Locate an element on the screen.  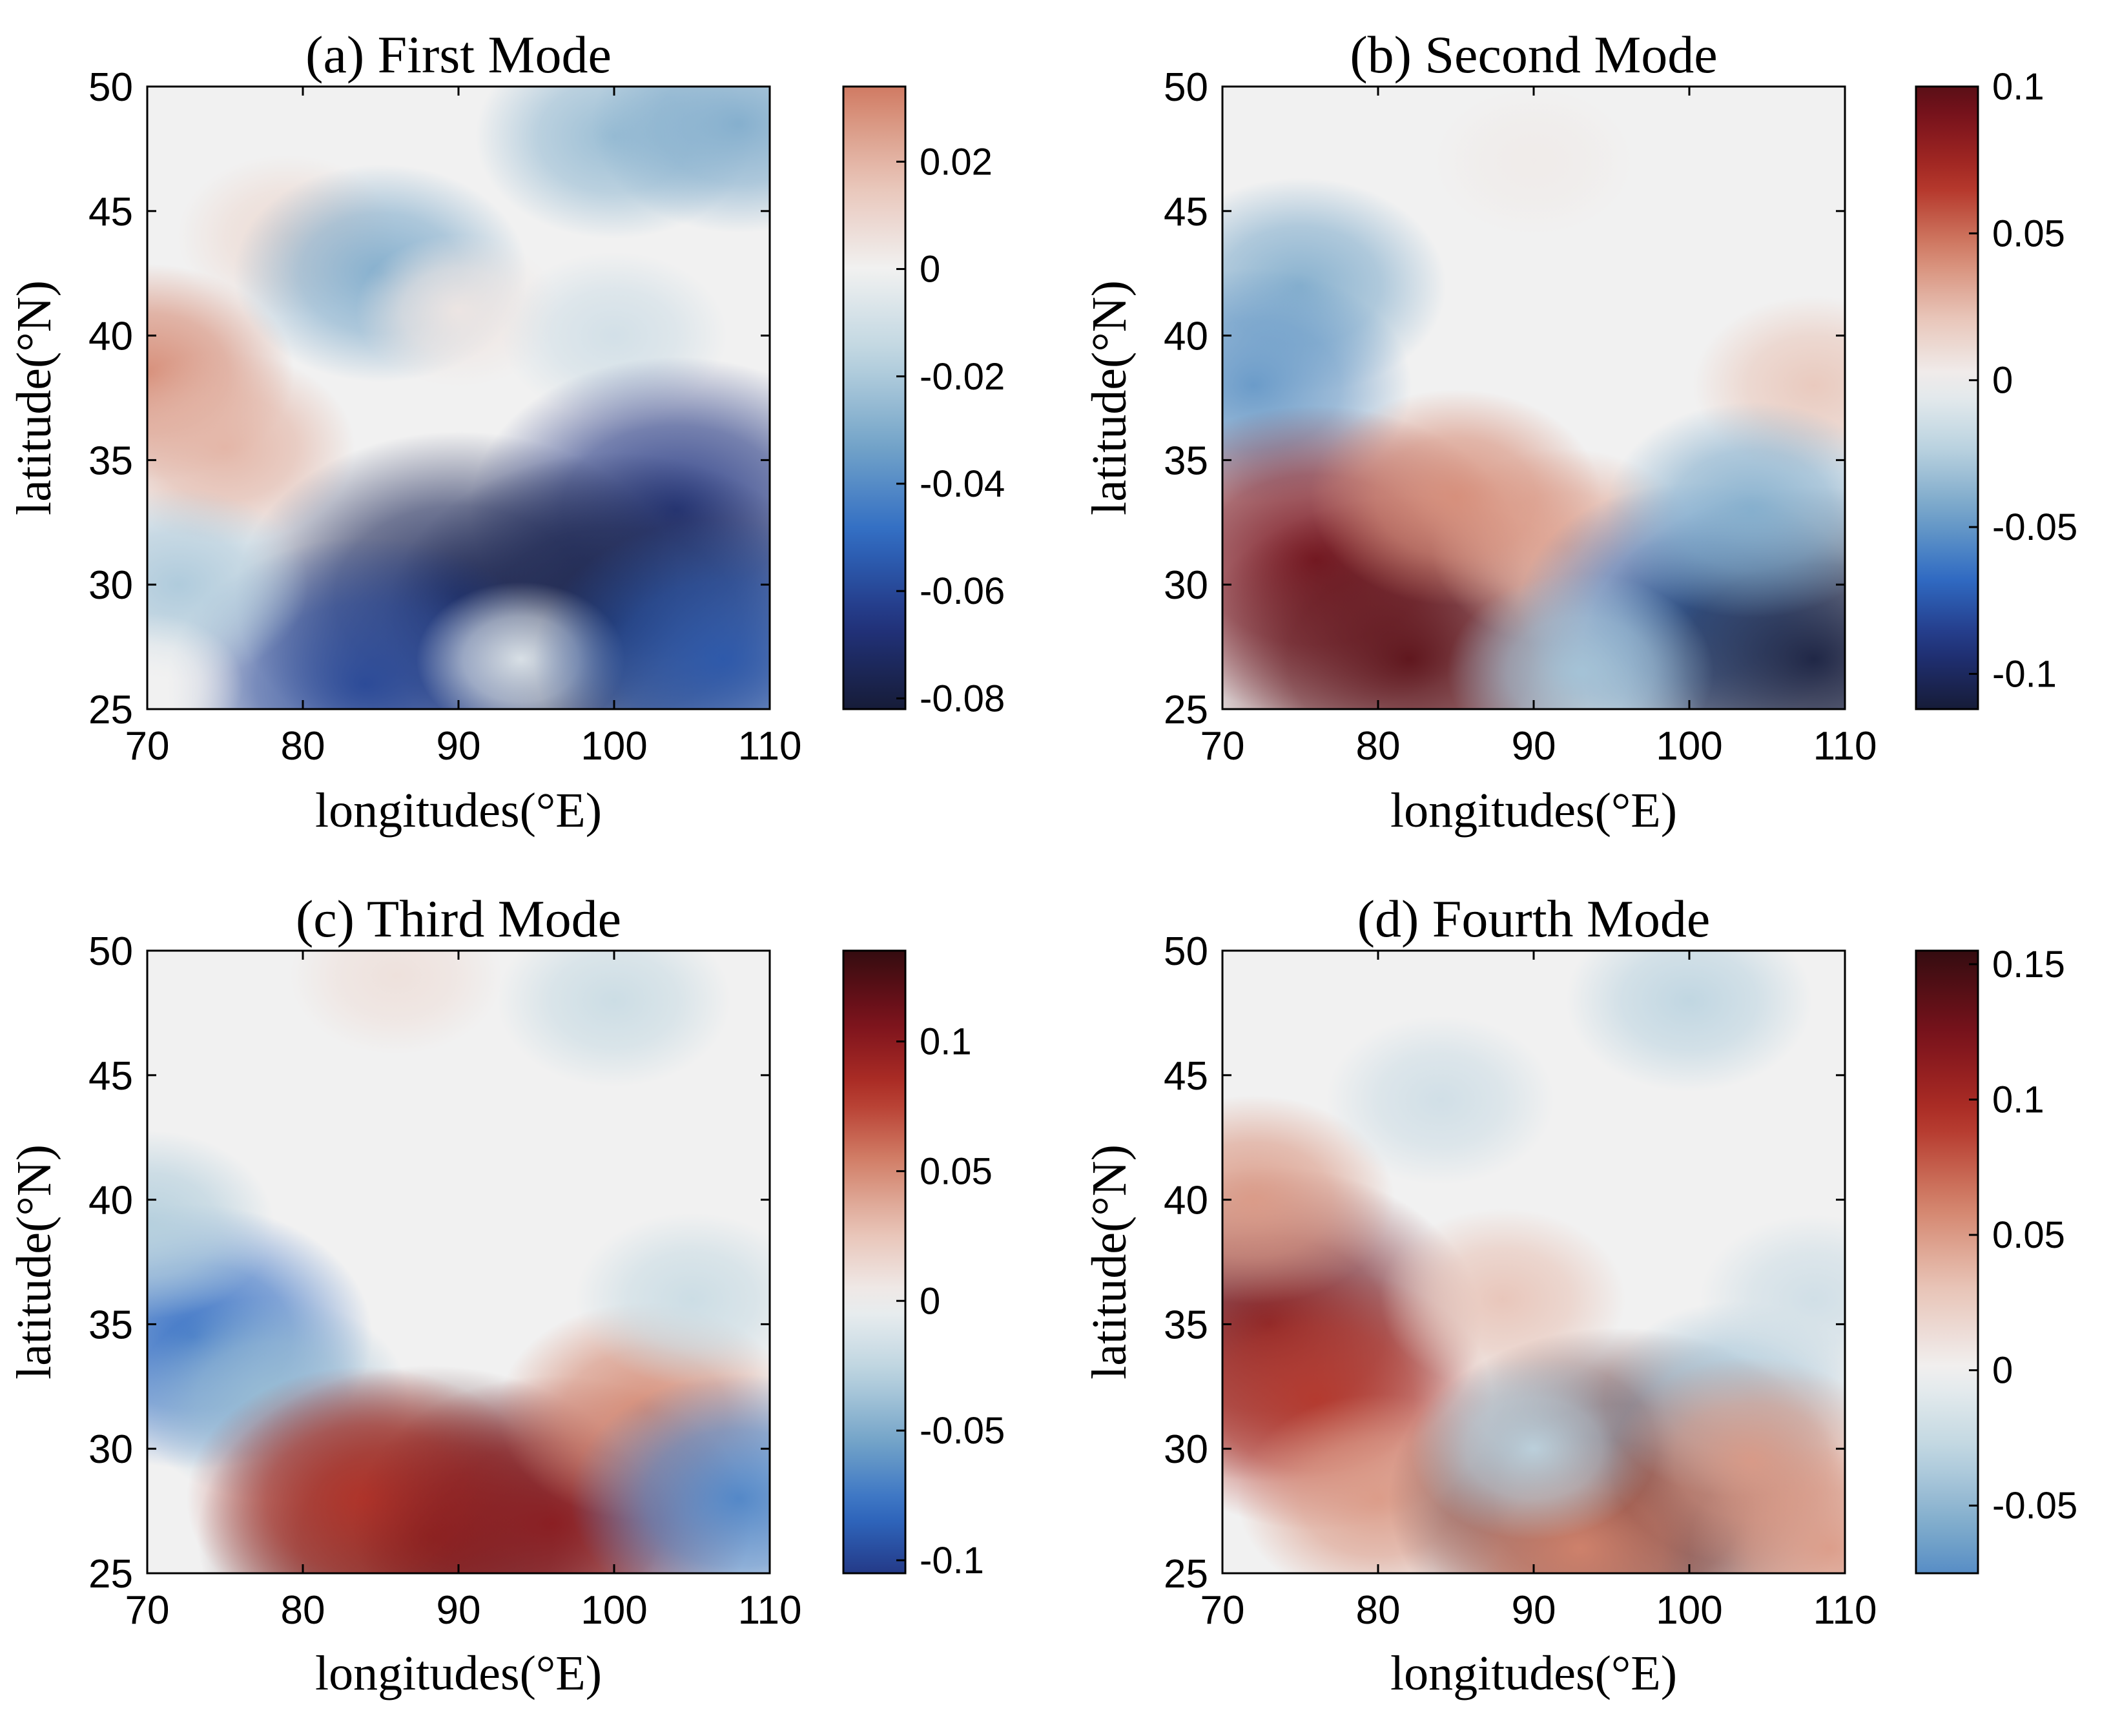
panel-title: (b) Second Mode is located at coordinates (1533, 55).